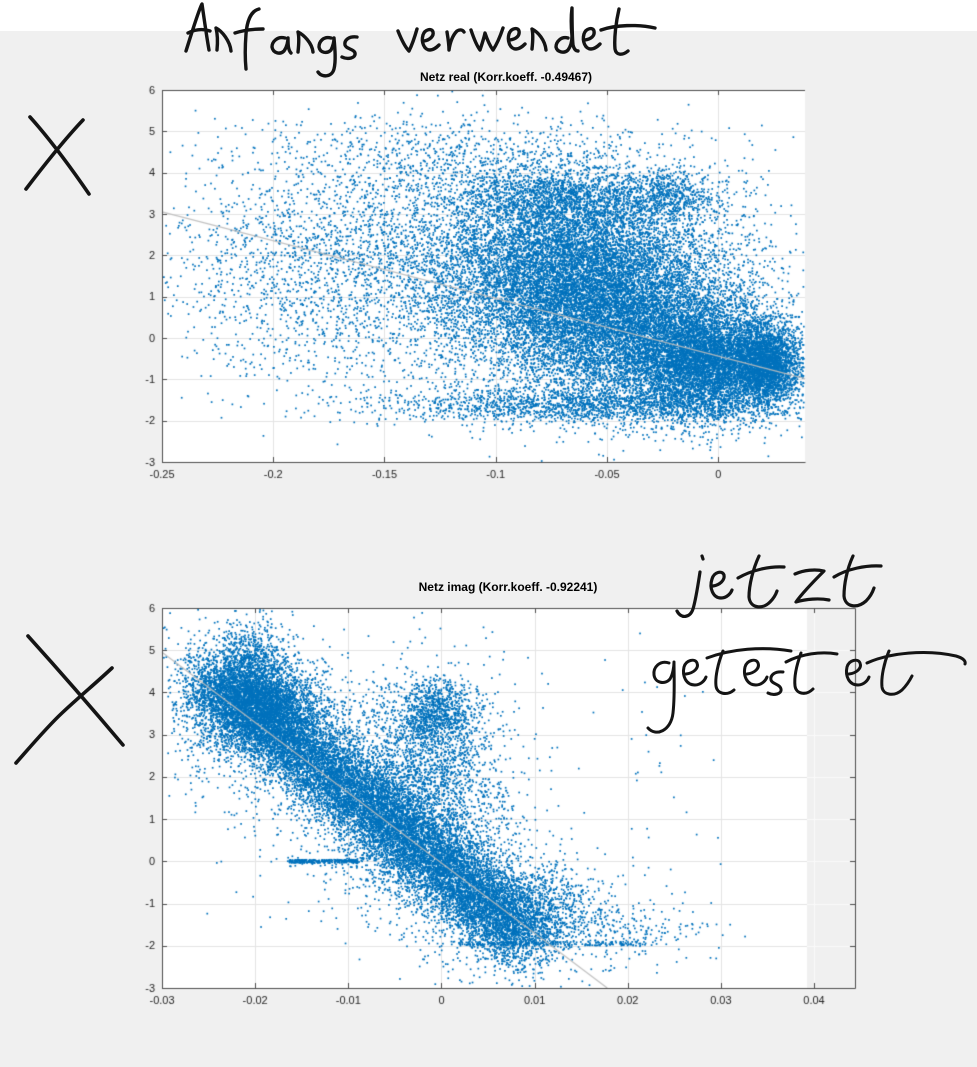 This screenshot has height=1067, width=977. I want to click on handwriting-x-mark-top, so click(57, 155).